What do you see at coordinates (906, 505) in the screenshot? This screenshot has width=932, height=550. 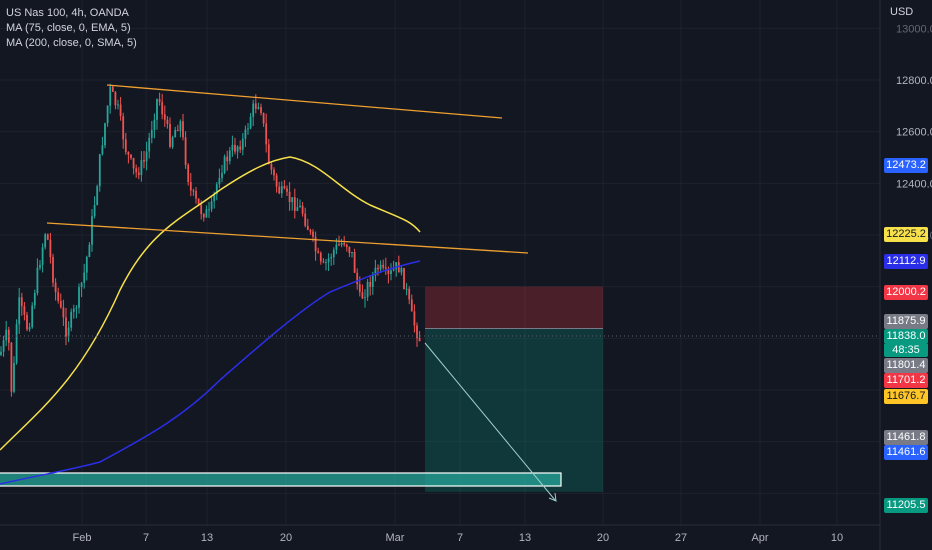 I see `price-tag: 11205.5` at bounding box center [906, 505].